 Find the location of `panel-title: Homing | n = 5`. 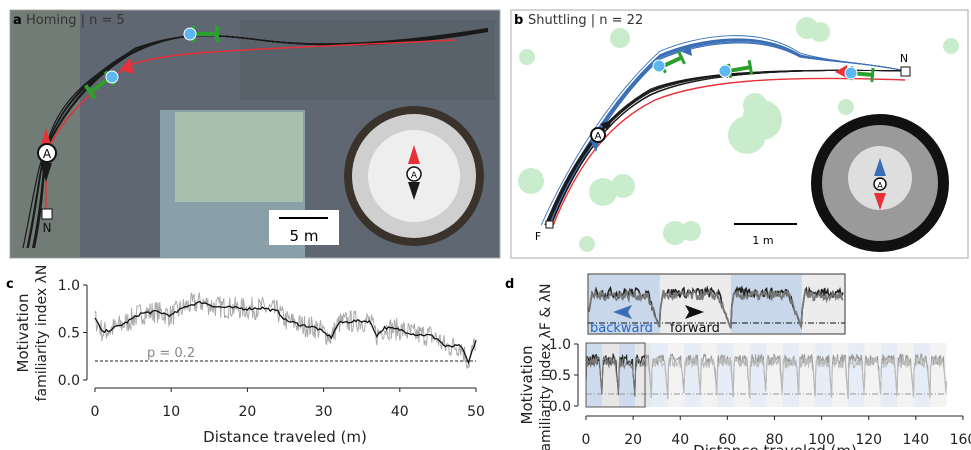

panel-title: Homing | n = 5 is located at coordinates (75, 20).